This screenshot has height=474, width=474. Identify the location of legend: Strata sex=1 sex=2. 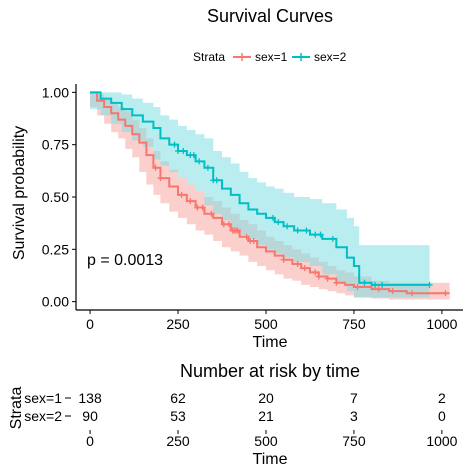
(270, 57).